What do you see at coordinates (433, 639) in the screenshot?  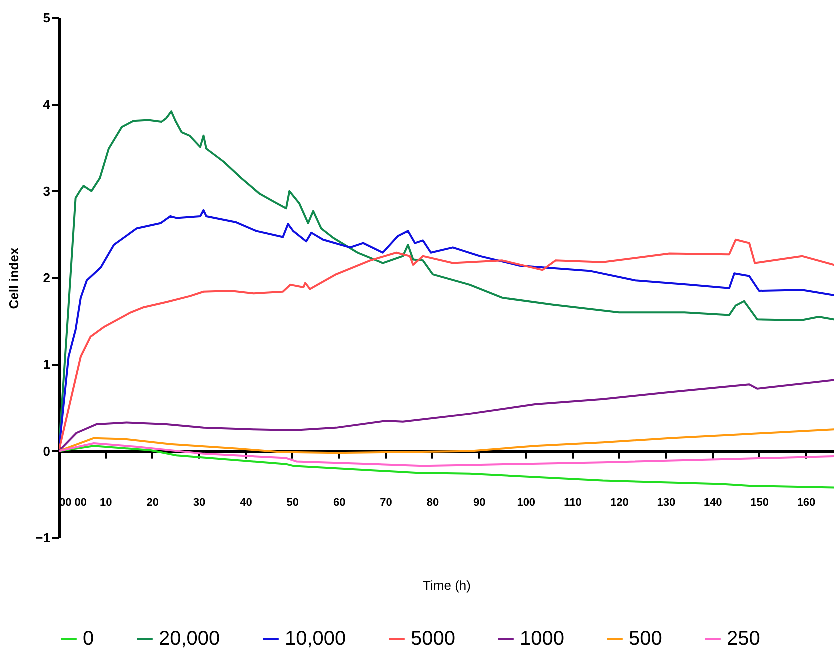 I see `legend-label: 5000` at bounding box center [433, 639].